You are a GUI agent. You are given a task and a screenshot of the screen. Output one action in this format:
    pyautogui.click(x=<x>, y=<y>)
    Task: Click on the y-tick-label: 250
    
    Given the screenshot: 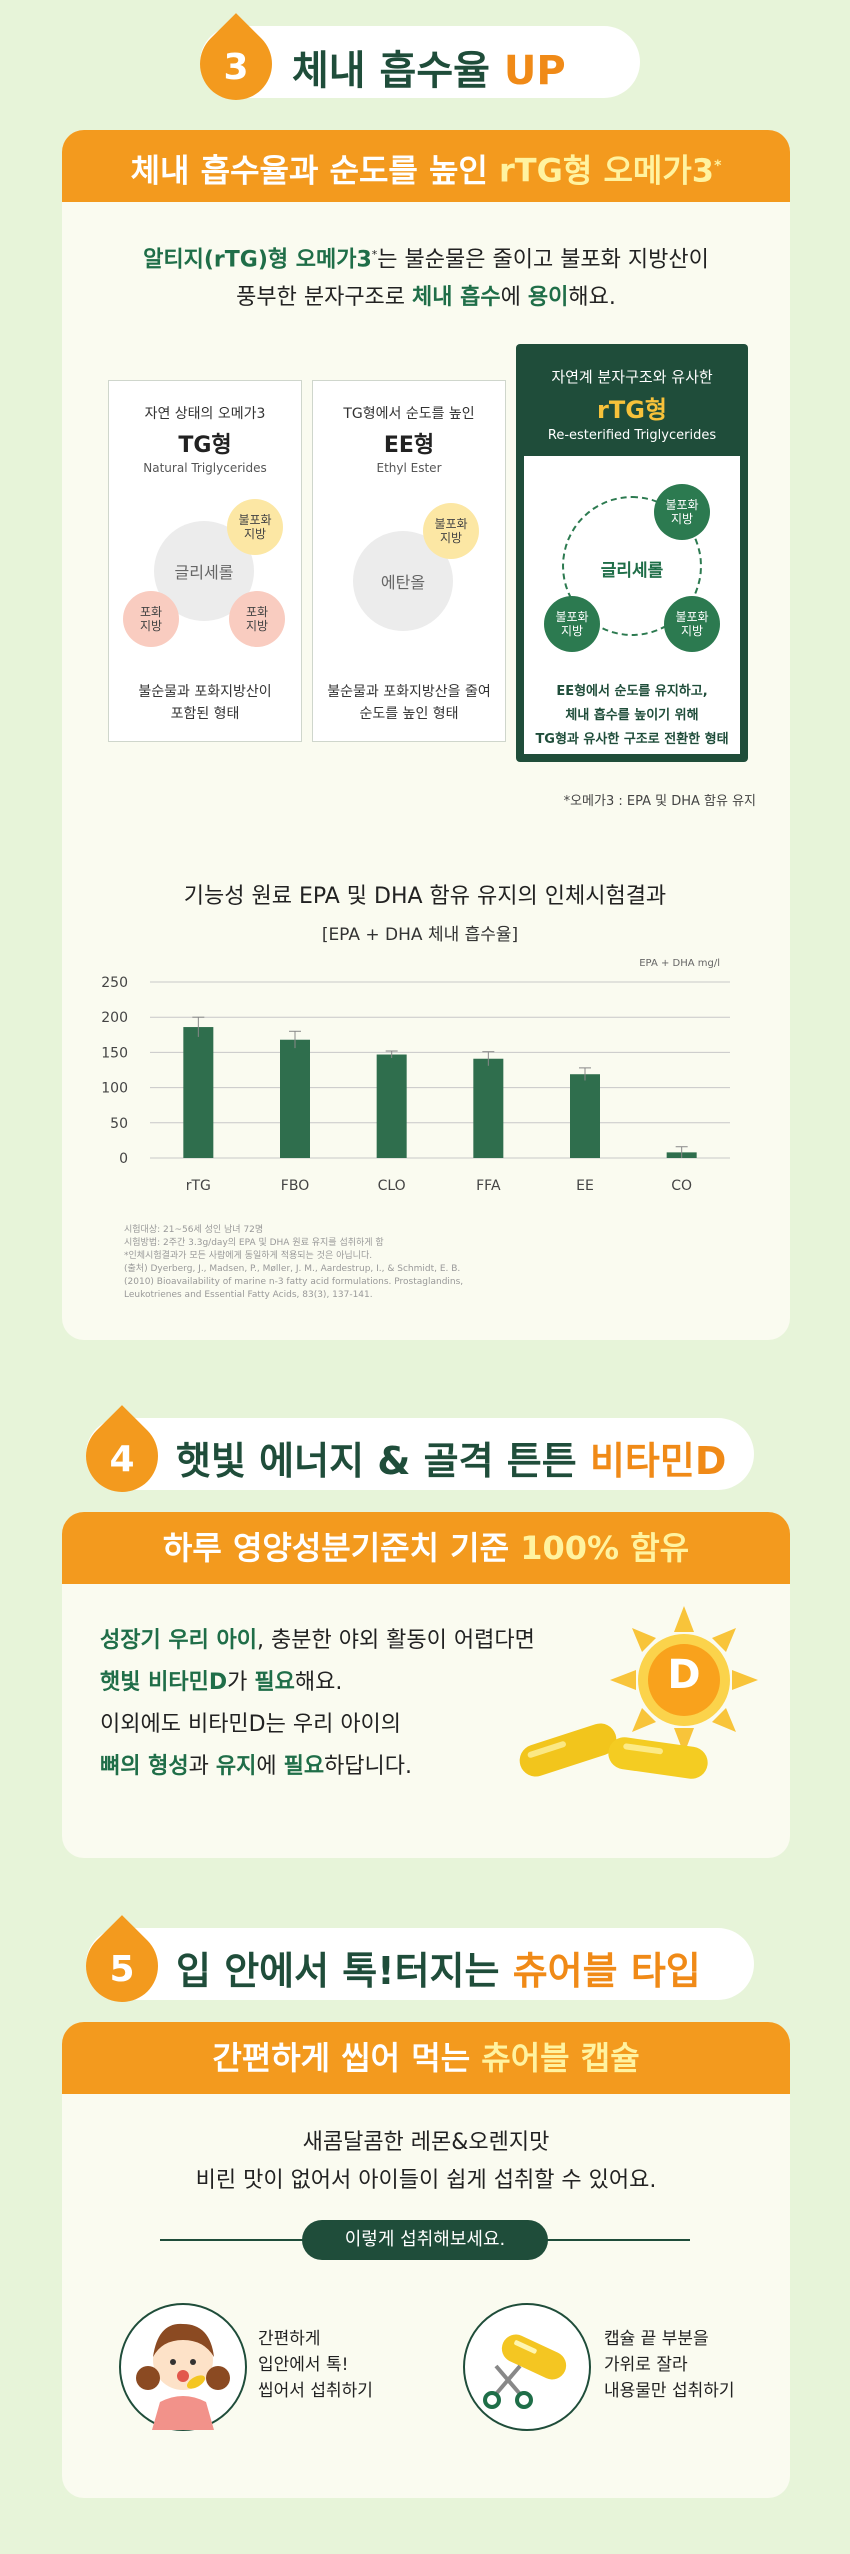 What is the action you would take?
    pyautogui.click(x=114, y=983)
    